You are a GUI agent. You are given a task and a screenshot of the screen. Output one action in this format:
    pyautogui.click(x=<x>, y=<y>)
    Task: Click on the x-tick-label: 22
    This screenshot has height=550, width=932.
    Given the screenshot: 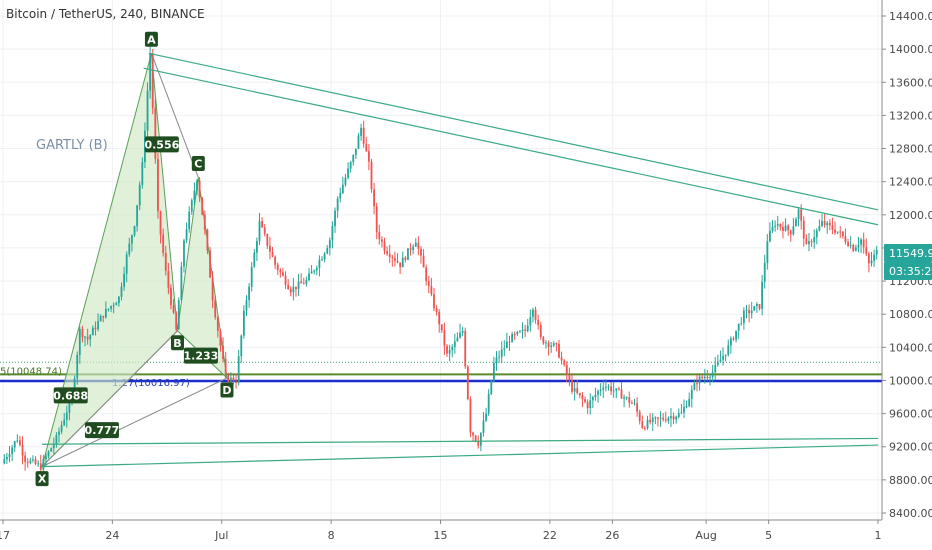 What is the action you would take?
    pyautogui.click(x=550, y=535)
    